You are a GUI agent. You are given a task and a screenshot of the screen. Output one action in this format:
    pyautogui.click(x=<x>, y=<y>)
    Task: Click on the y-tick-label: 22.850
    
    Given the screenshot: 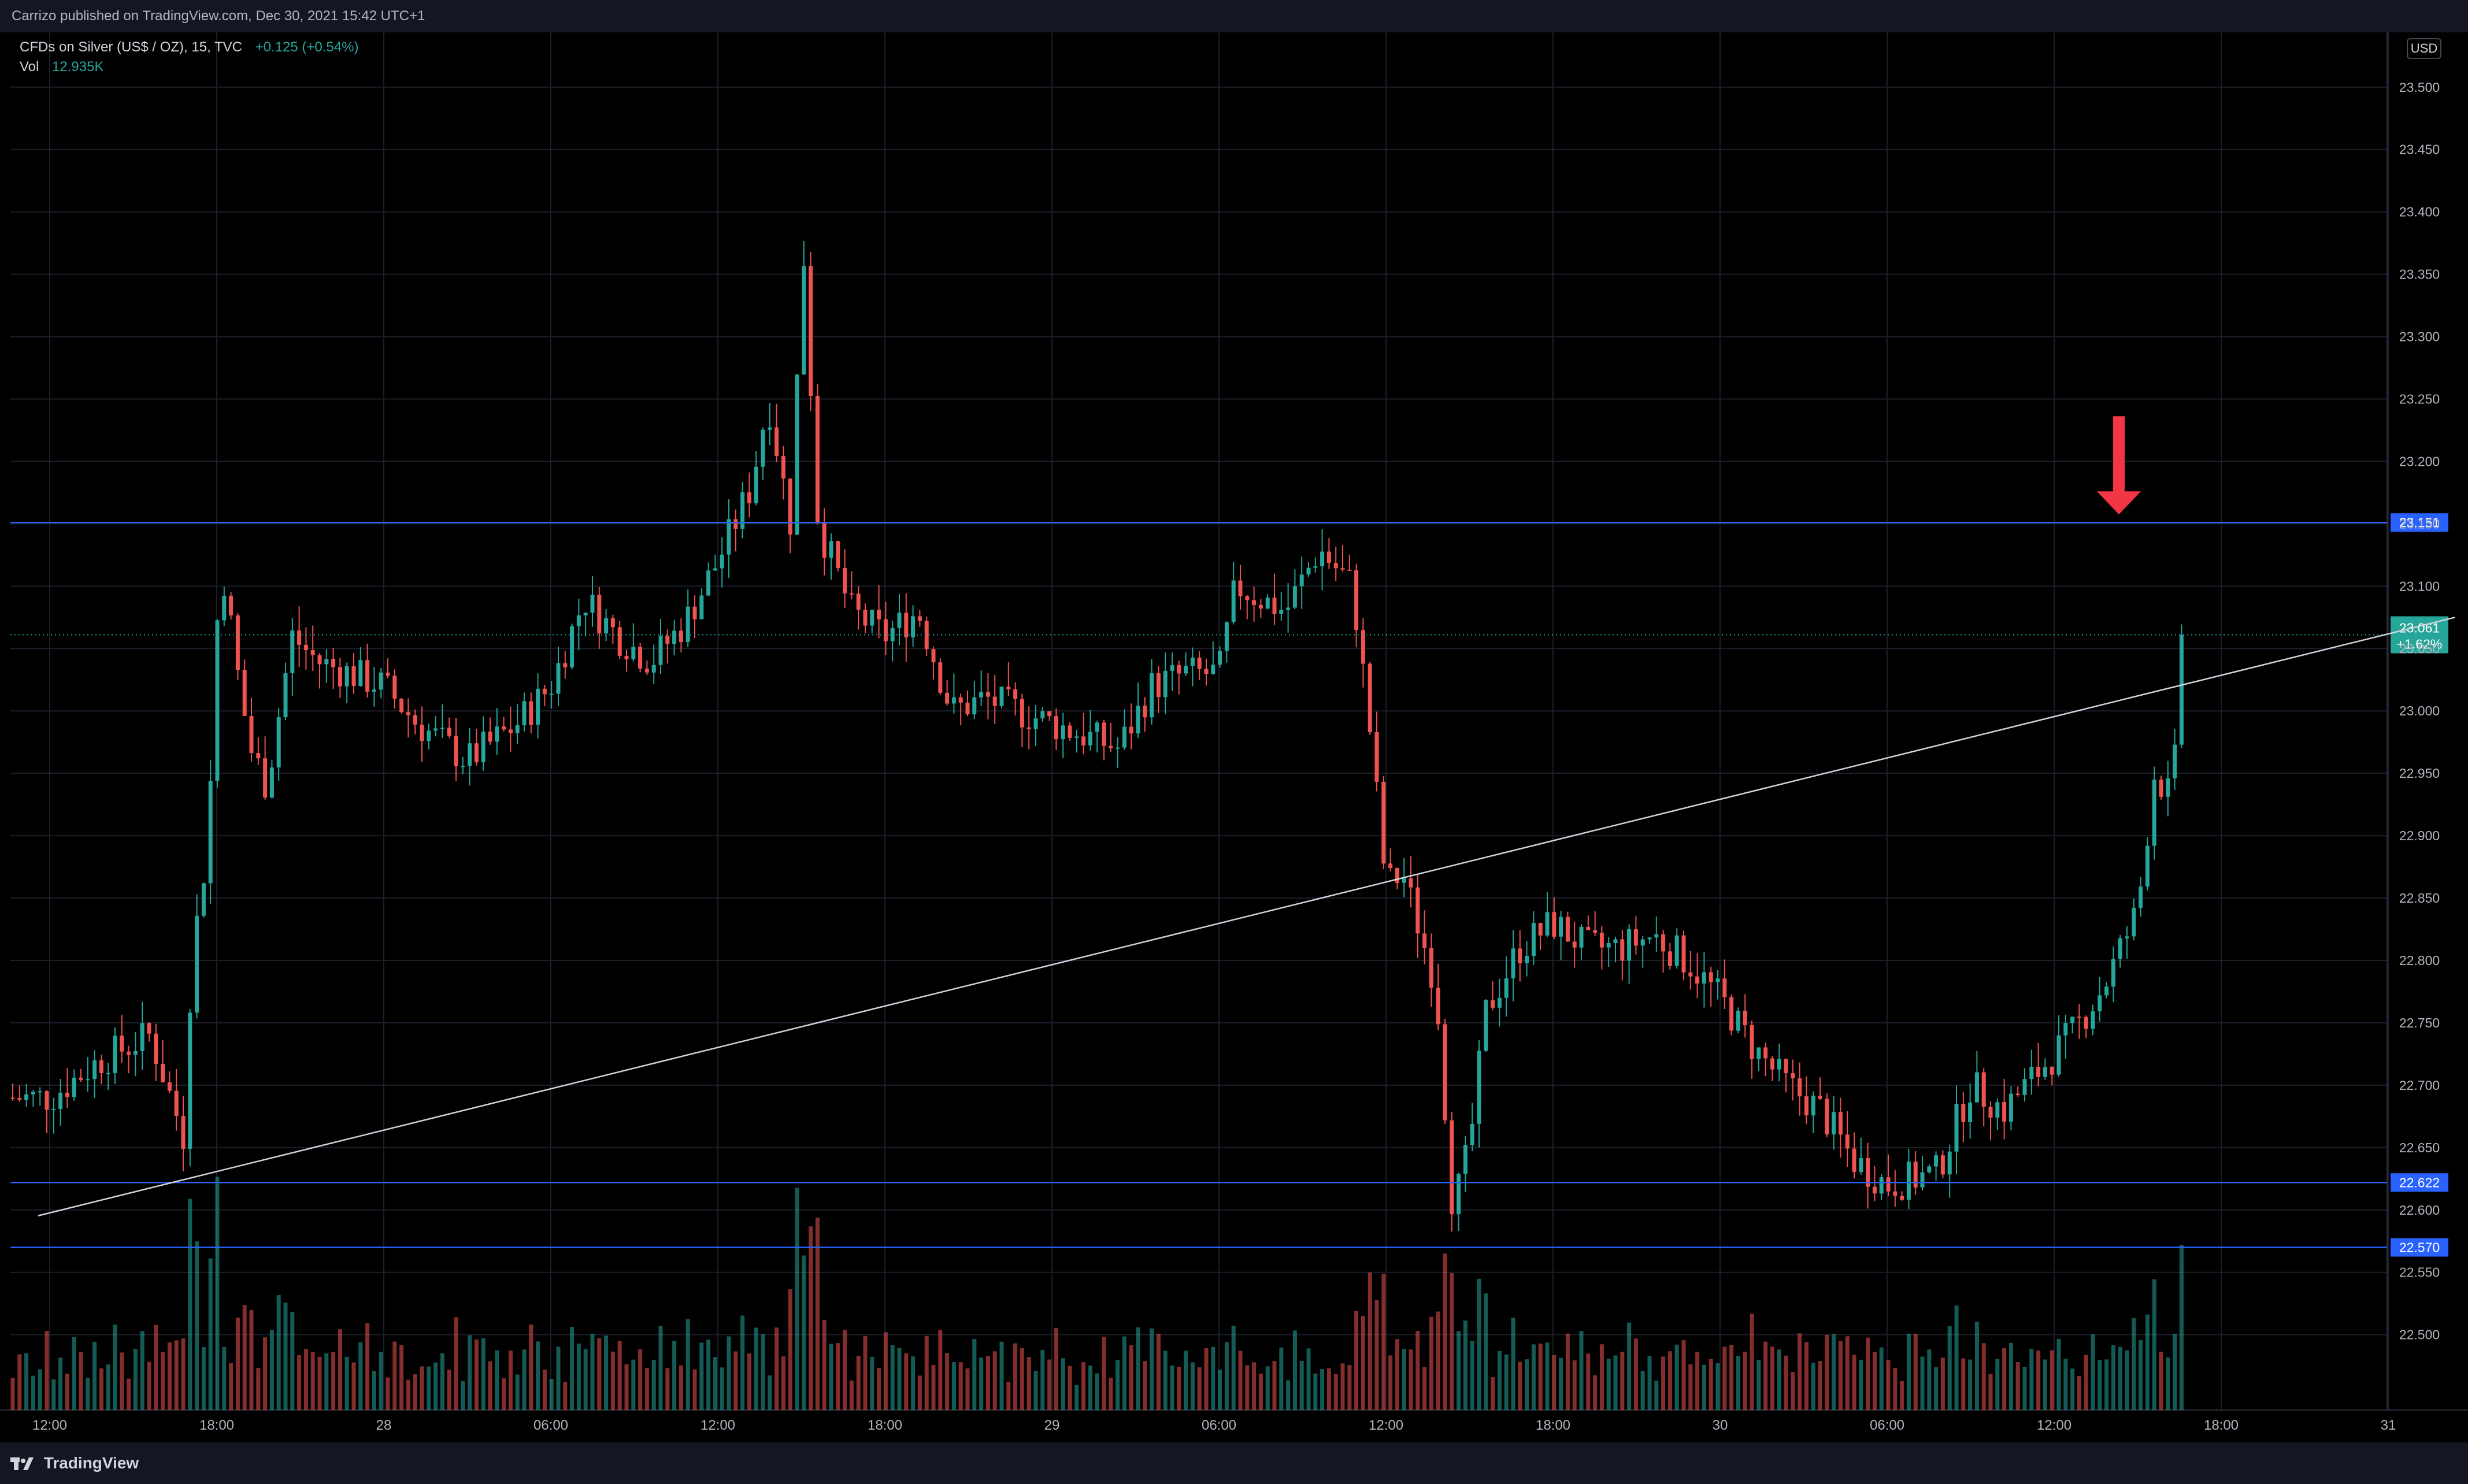 What is the action you would take?
    pyautogui.click(x=2419, y=898)
    